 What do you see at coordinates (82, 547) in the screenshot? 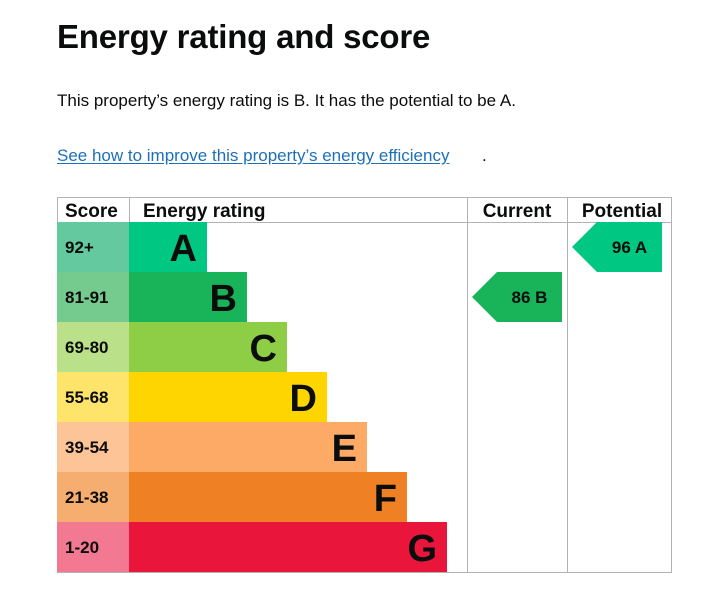
I see `score-label-g: 1-20` at bounding box center [82, 547].